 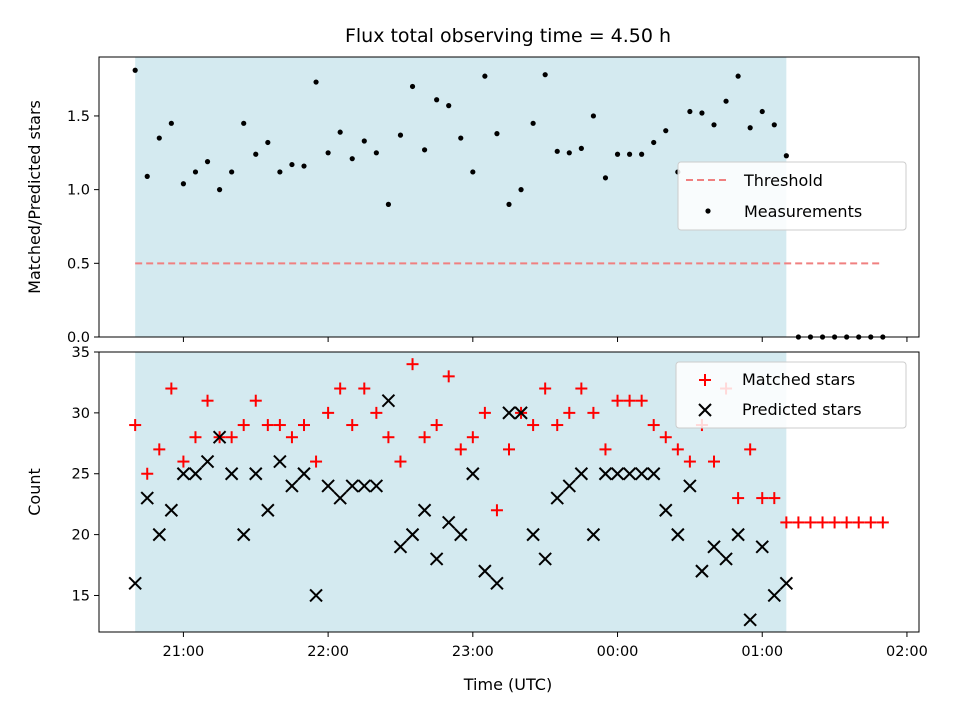 I want to click on y-tick-label: 30, so click(x=81, y=414).